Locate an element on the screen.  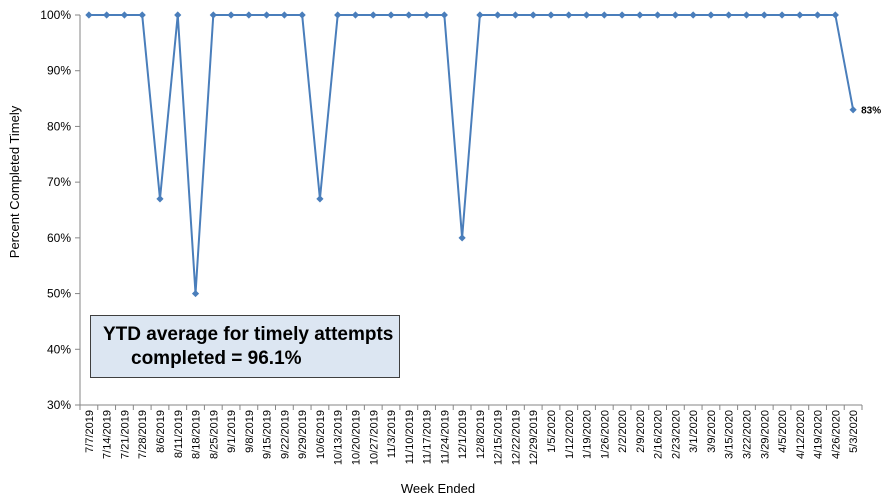
x-tick-label: 11/24/2019 is located at coordinates (445, 437).